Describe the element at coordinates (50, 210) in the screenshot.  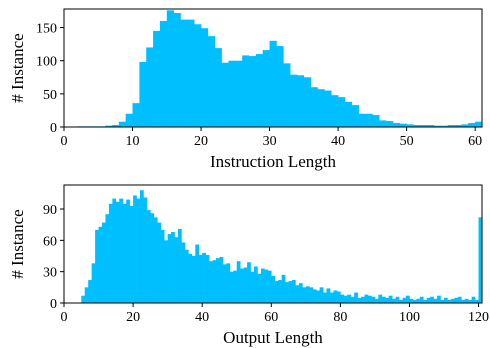
I see `y-tick-label: 90` at that location.